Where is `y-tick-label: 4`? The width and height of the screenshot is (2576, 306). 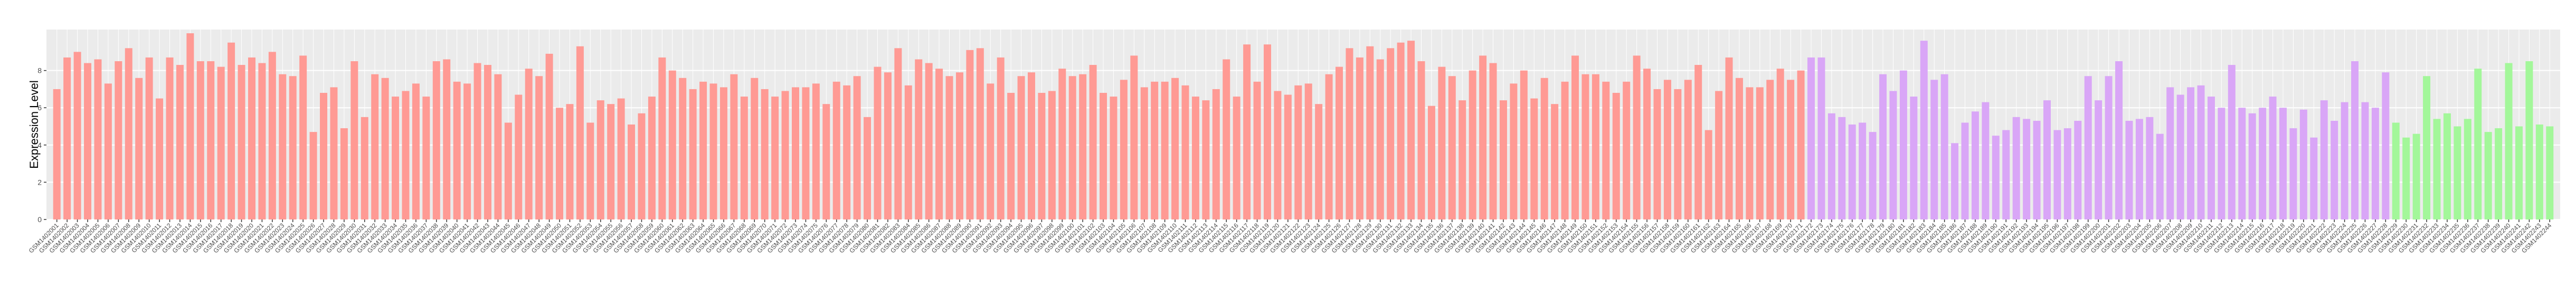
y-tick-label: 4 is located at coordinates (39, 145).